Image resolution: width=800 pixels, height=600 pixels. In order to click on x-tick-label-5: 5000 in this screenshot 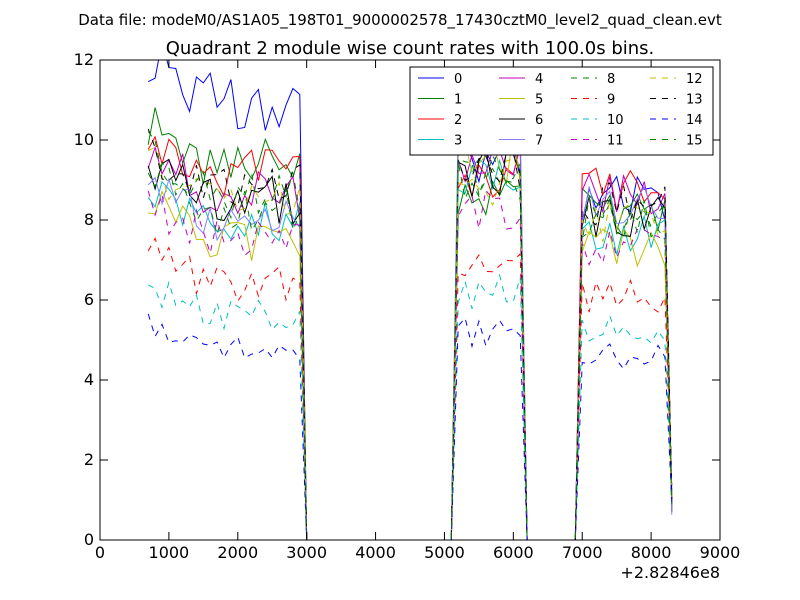, I will do `click(444, 552)`.